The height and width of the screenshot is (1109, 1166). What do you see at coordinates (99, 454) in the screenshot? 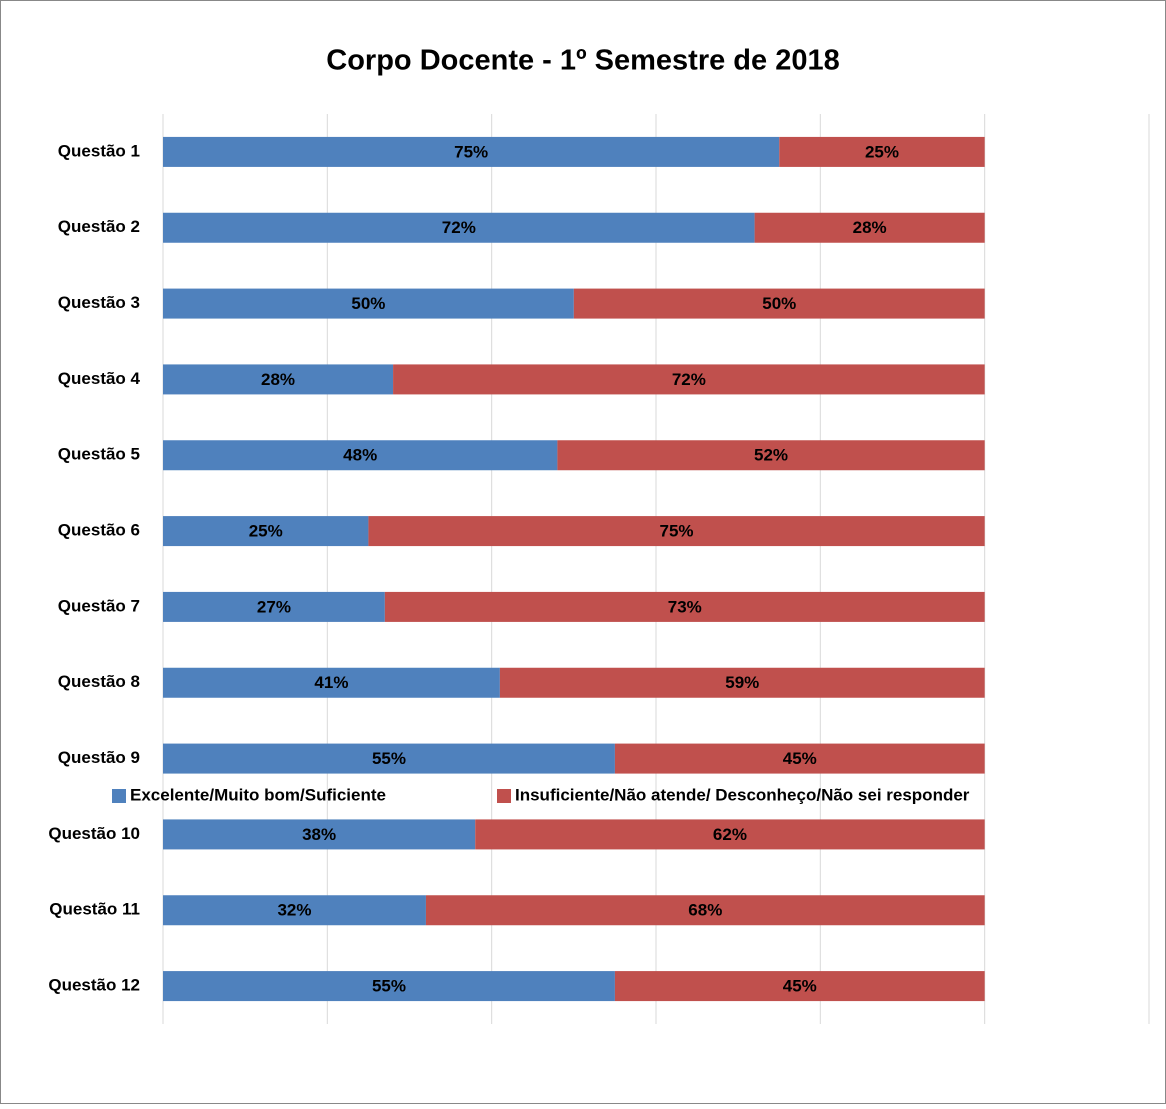
I see `y-tick-label: Questão 5` at bounding box center [99, 454].